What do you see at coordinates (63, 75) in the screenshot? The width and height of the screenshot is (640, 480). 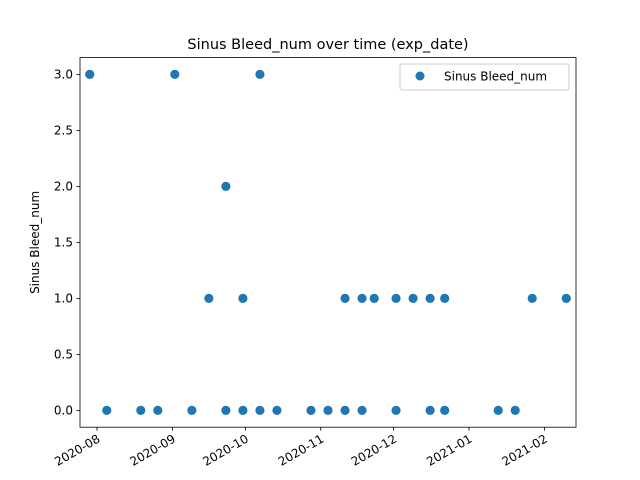 I see `y-tick-label: 3.0` at bounding box center [63, 75].